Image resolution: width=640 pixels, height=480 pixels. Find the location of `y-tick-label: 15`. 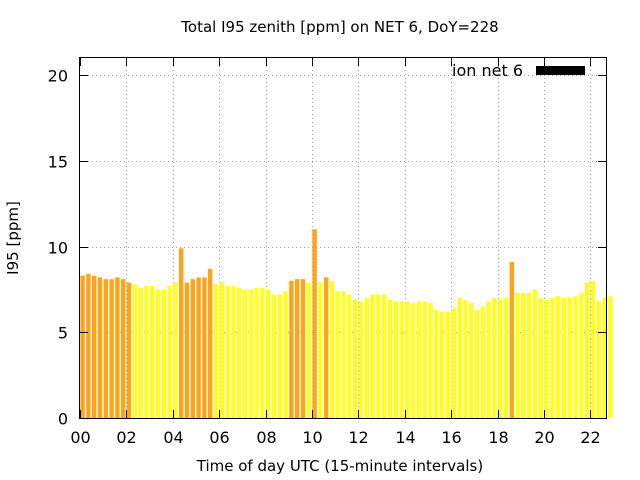

y-tick-label: 15 is located at coordinates (58, 162).